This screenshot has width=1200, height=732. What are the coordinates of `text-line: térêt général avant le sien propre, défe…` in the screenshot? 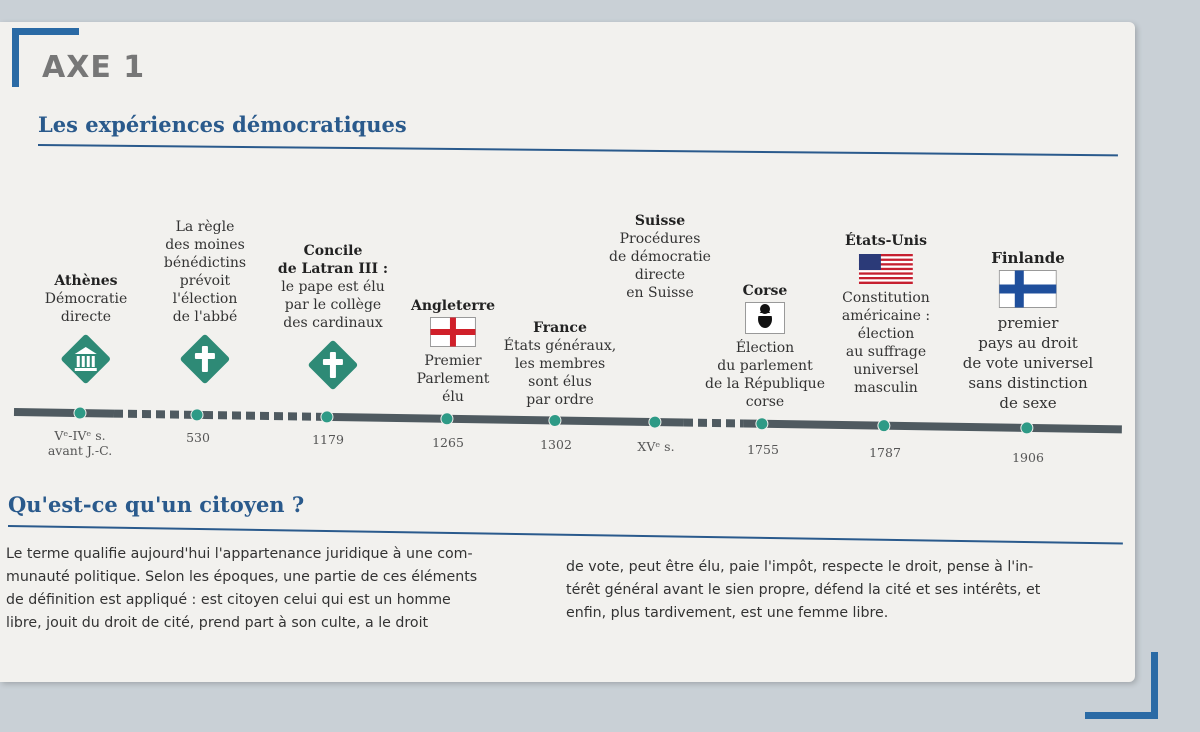 It's located at (803, 590).